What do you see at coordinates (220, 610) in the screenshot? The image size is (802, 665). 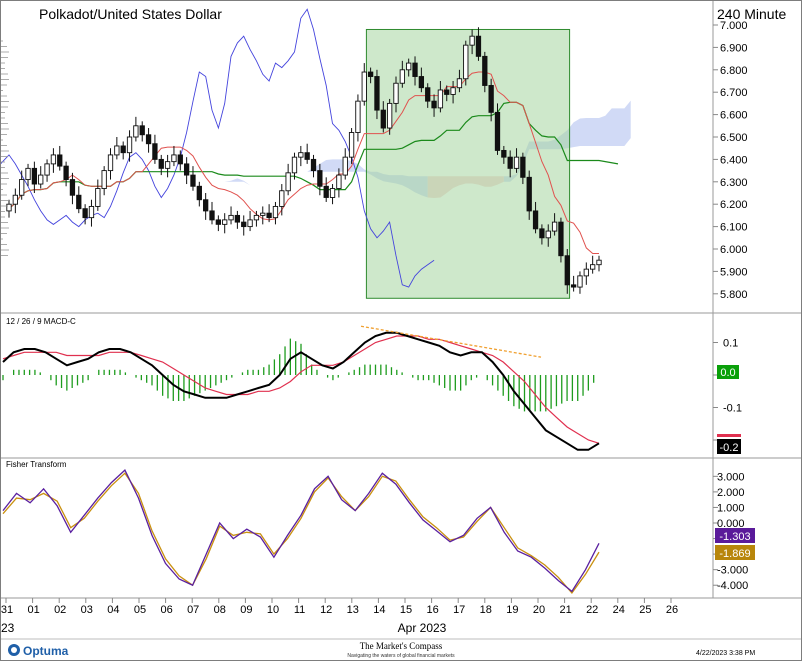 I see `time-tick-label: 08` at bounding box center [220, 610].